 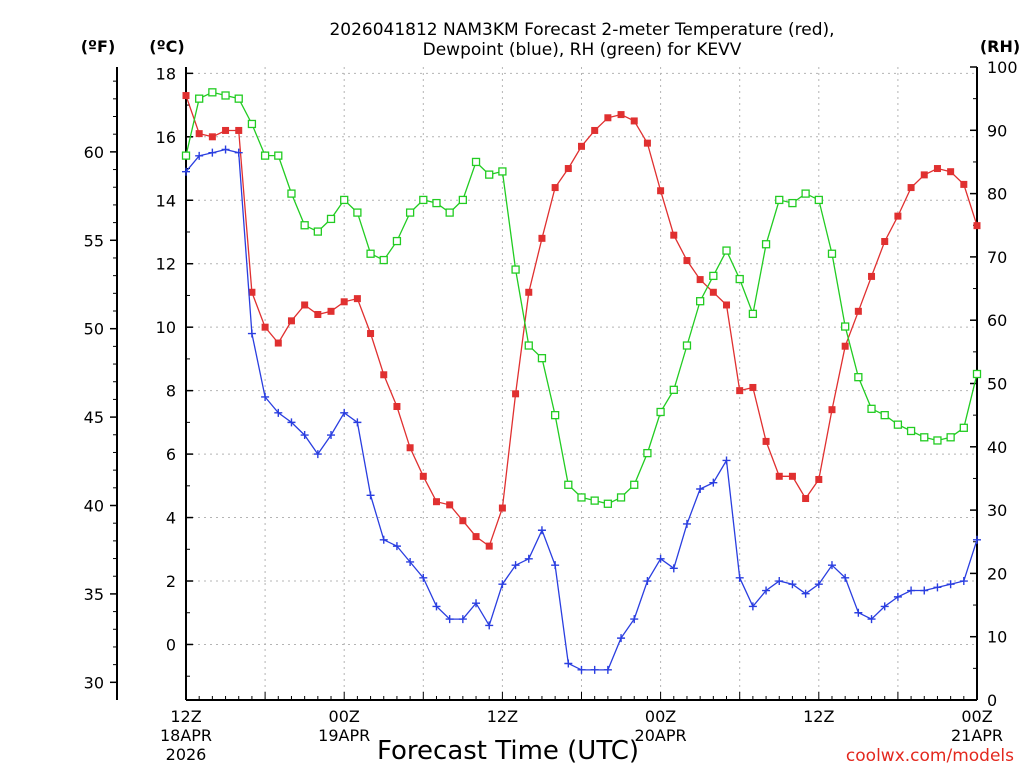 I want to click on rh-tick-label: 30, so click(x=997, y=510).